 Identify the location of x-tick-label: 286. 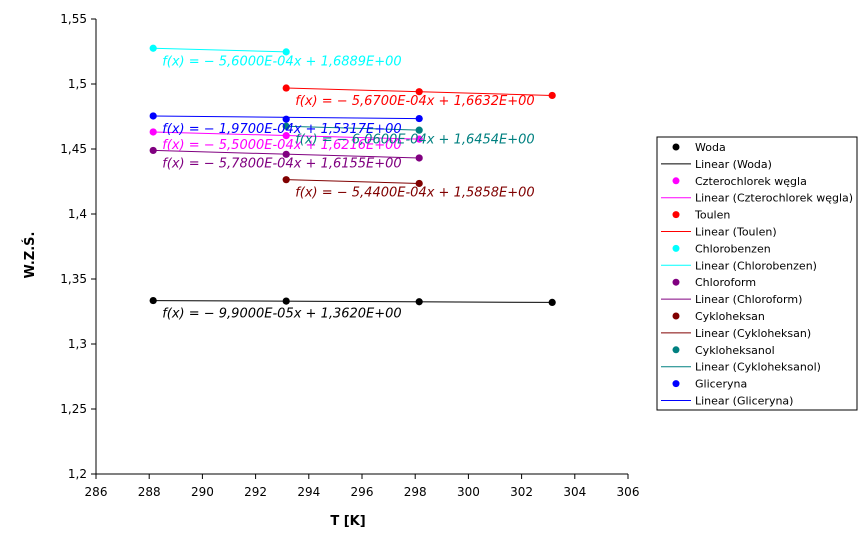
(96, 492).